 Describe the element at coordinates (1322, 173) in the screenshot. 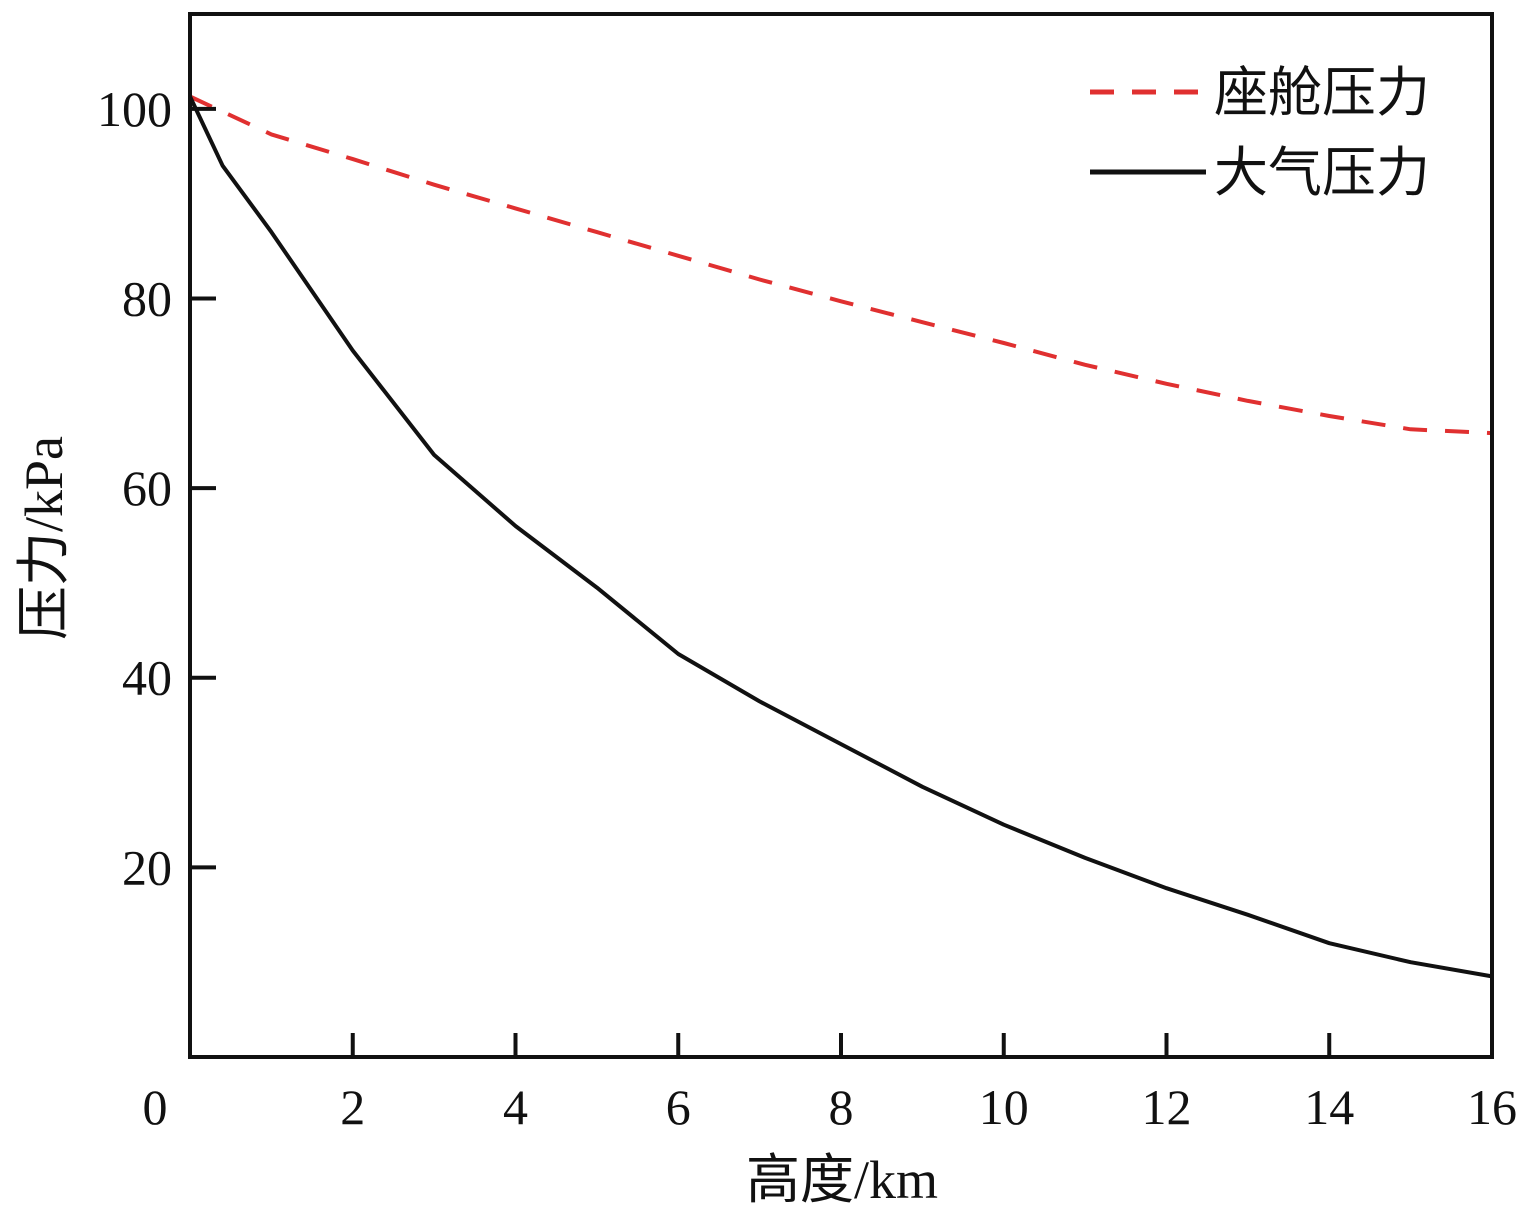

I see `legend-label-2: 大气压力` at that location.